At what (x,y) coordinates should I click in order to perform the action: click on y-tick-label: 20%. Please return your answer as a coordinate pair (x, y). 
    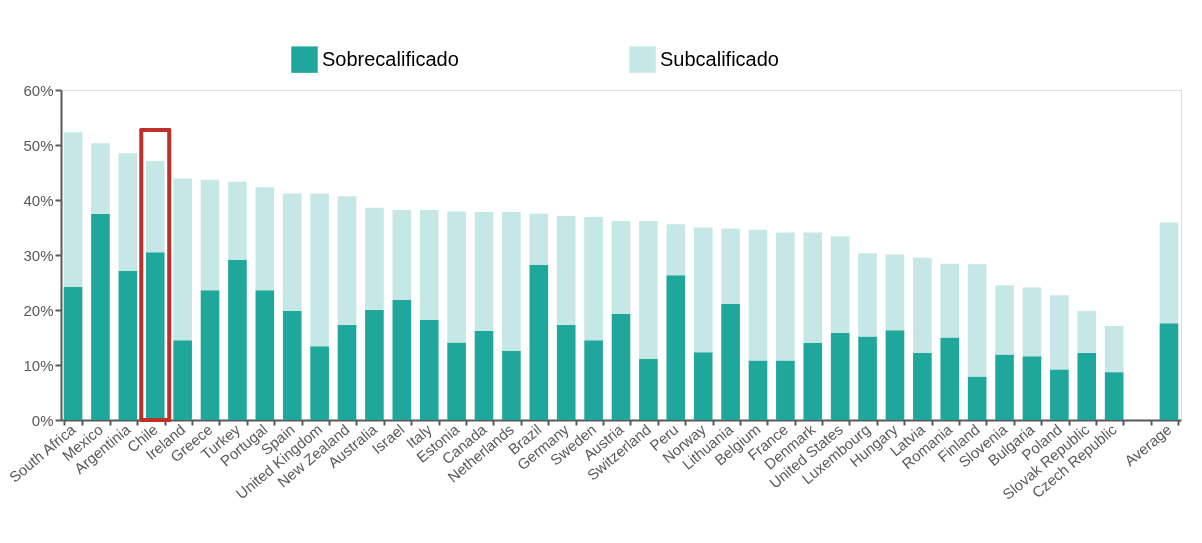
    Looking at the image, I should click on (38, 310).